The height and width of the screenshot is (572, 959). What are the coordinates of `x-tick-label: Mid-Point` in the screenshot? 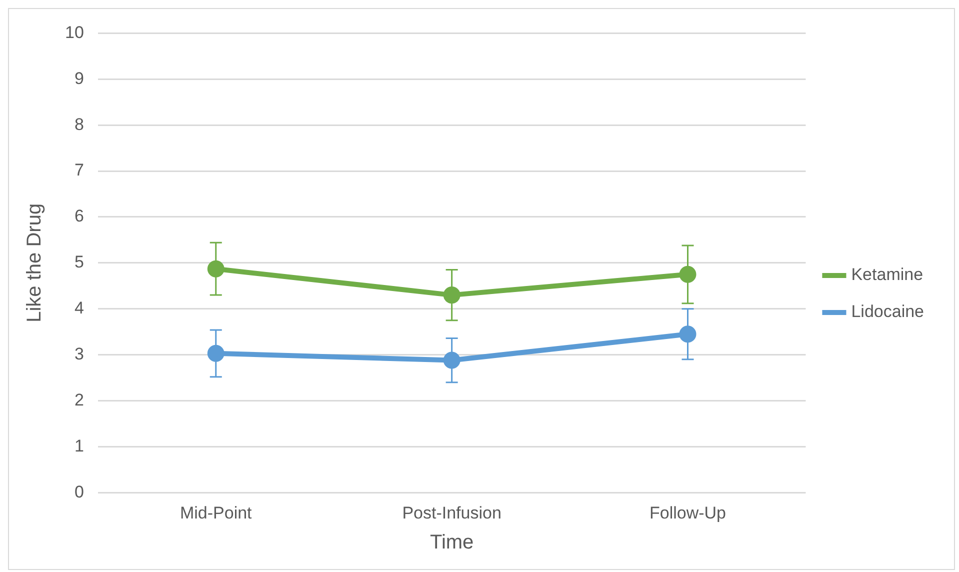 It's located at (216, 512).